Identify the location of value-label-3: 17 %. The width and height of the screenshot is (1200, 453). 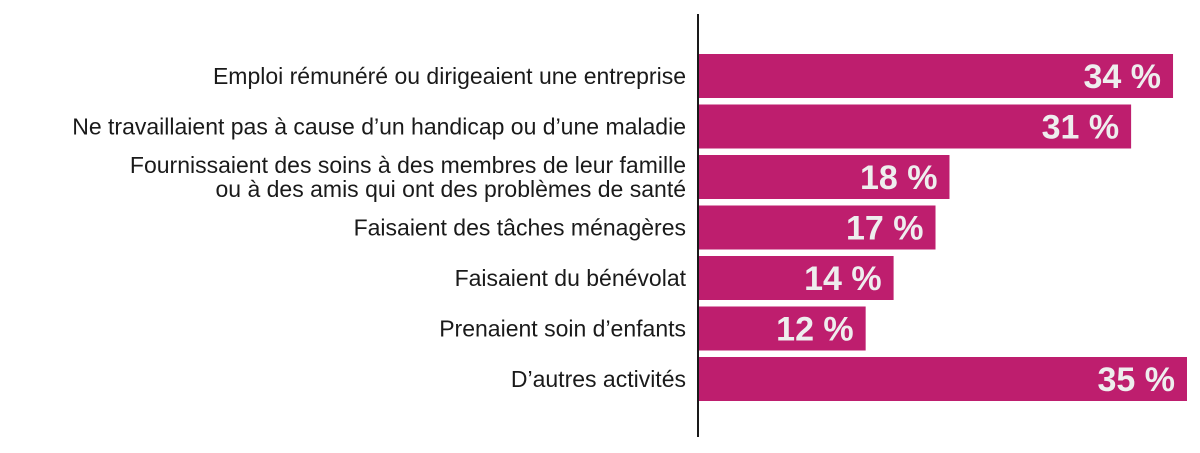
(885, 229).